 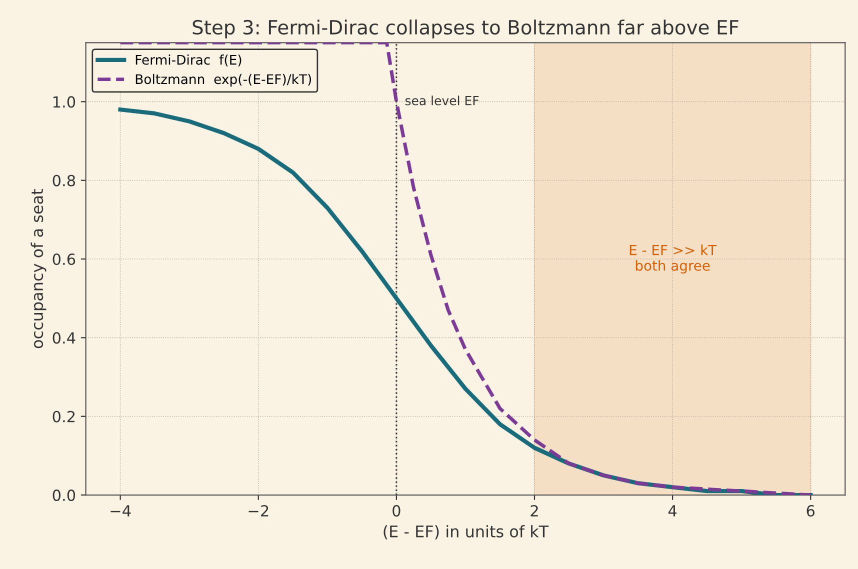 I want to click on chart-title: Step 3: Fermi-Dirac collapses to Boltzmann far above EF, so click(x=465, y=29).